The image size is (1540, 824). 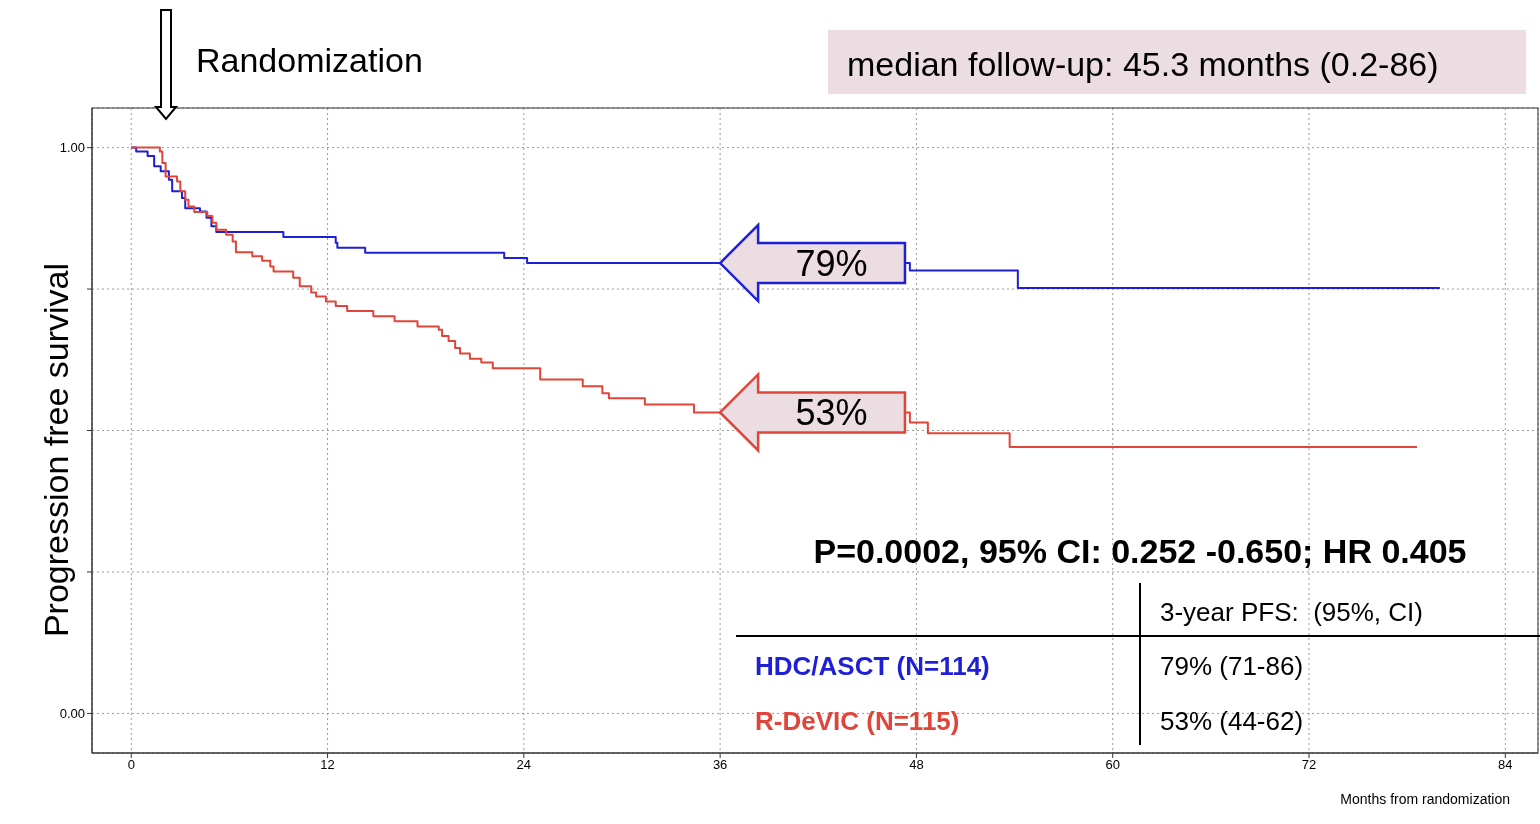 What do you see at coordinates (857, 721) in the screenshot?
I see `text: R-DeVIC (N=115)` at bounding box center [857, 721].